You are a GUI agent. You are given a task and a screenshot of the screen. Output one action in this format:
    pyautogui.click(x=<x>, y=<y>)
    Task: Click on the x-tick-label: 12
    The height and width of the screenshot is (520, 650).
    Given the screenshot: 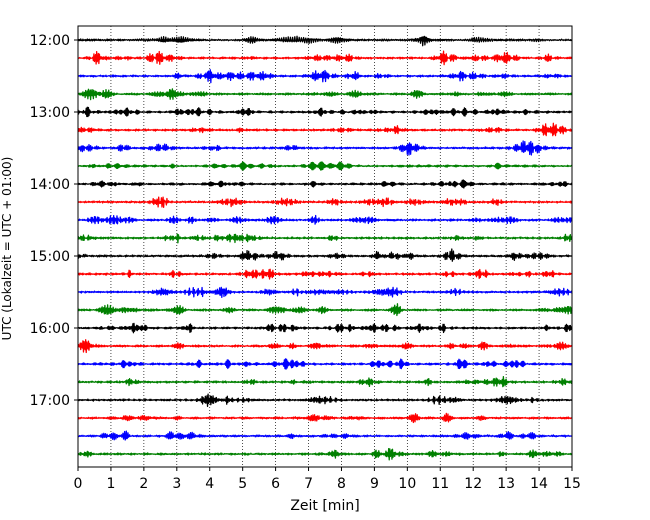 What is the action you would take?
    pyautogui.click(x=473, y=484)
    